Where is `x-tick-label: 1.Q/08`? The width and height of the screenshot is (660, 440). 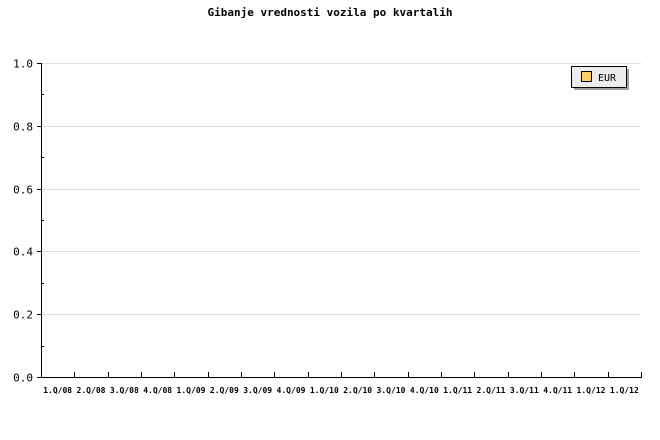 x-tick-label: 1.Q/08 is located at coordinates (57, 390).